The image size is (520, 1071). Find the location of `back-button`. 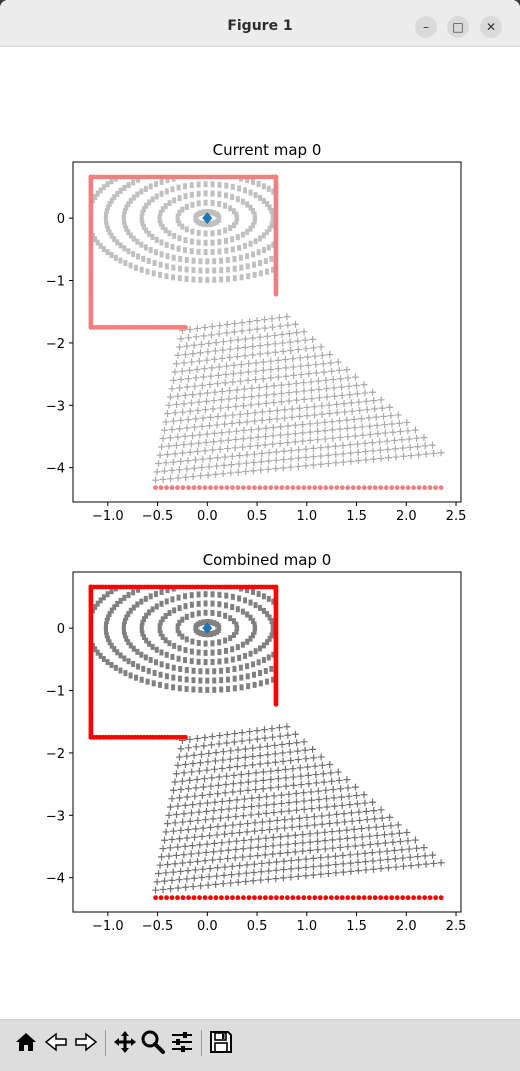

back-button is located at coordinates (56, 1042).